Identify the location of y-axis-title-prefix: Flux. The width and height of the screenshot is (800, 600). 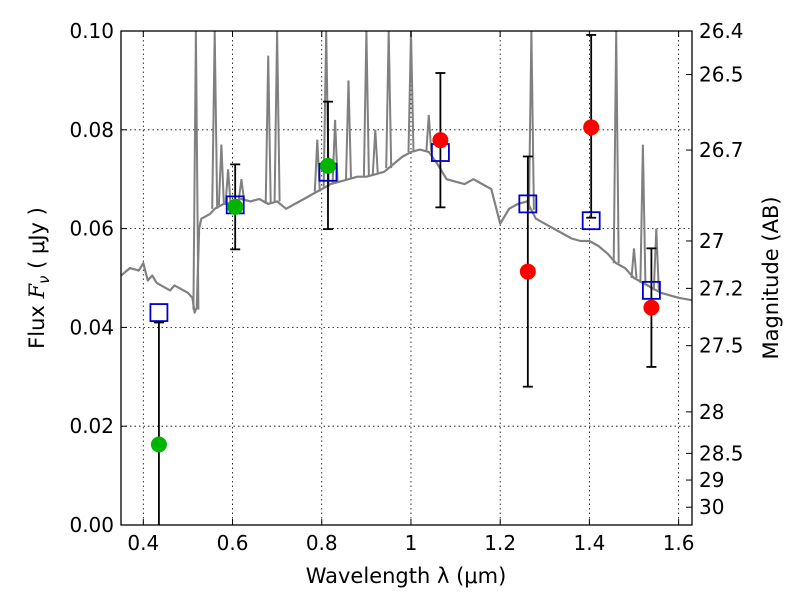
(37, 324).